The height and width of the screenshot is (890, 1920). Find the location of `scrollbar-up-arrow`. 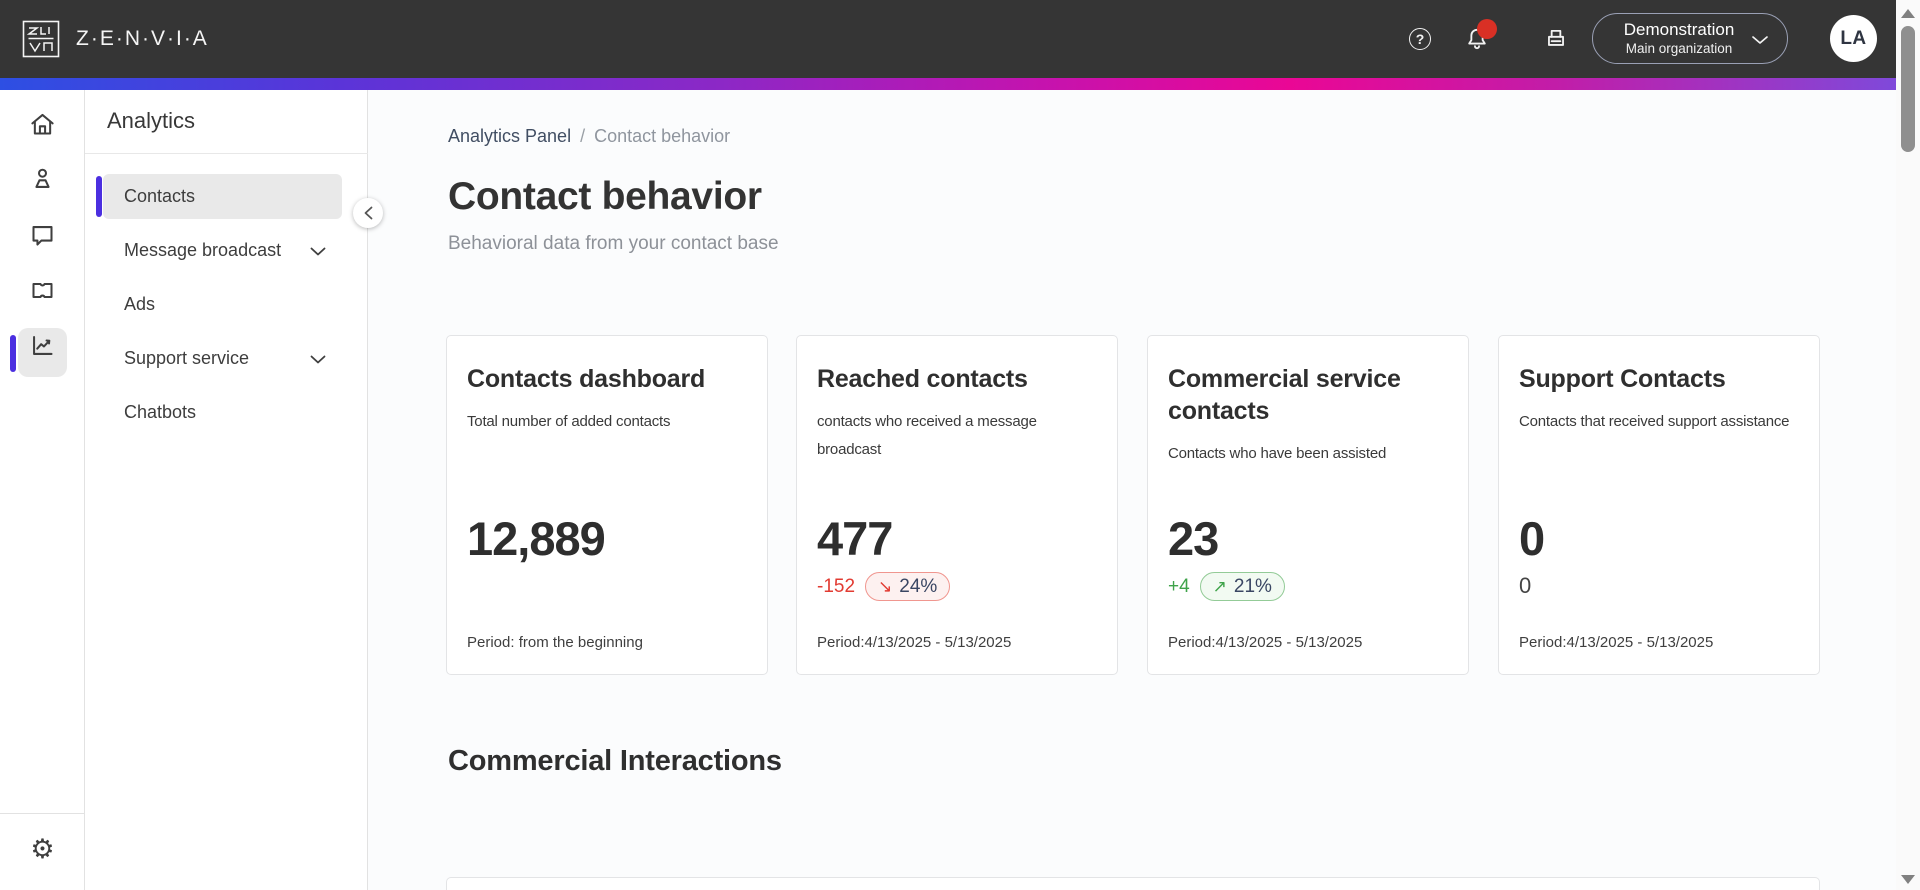

scrollbar-up-arrow is located at coordinates (1908, 13).